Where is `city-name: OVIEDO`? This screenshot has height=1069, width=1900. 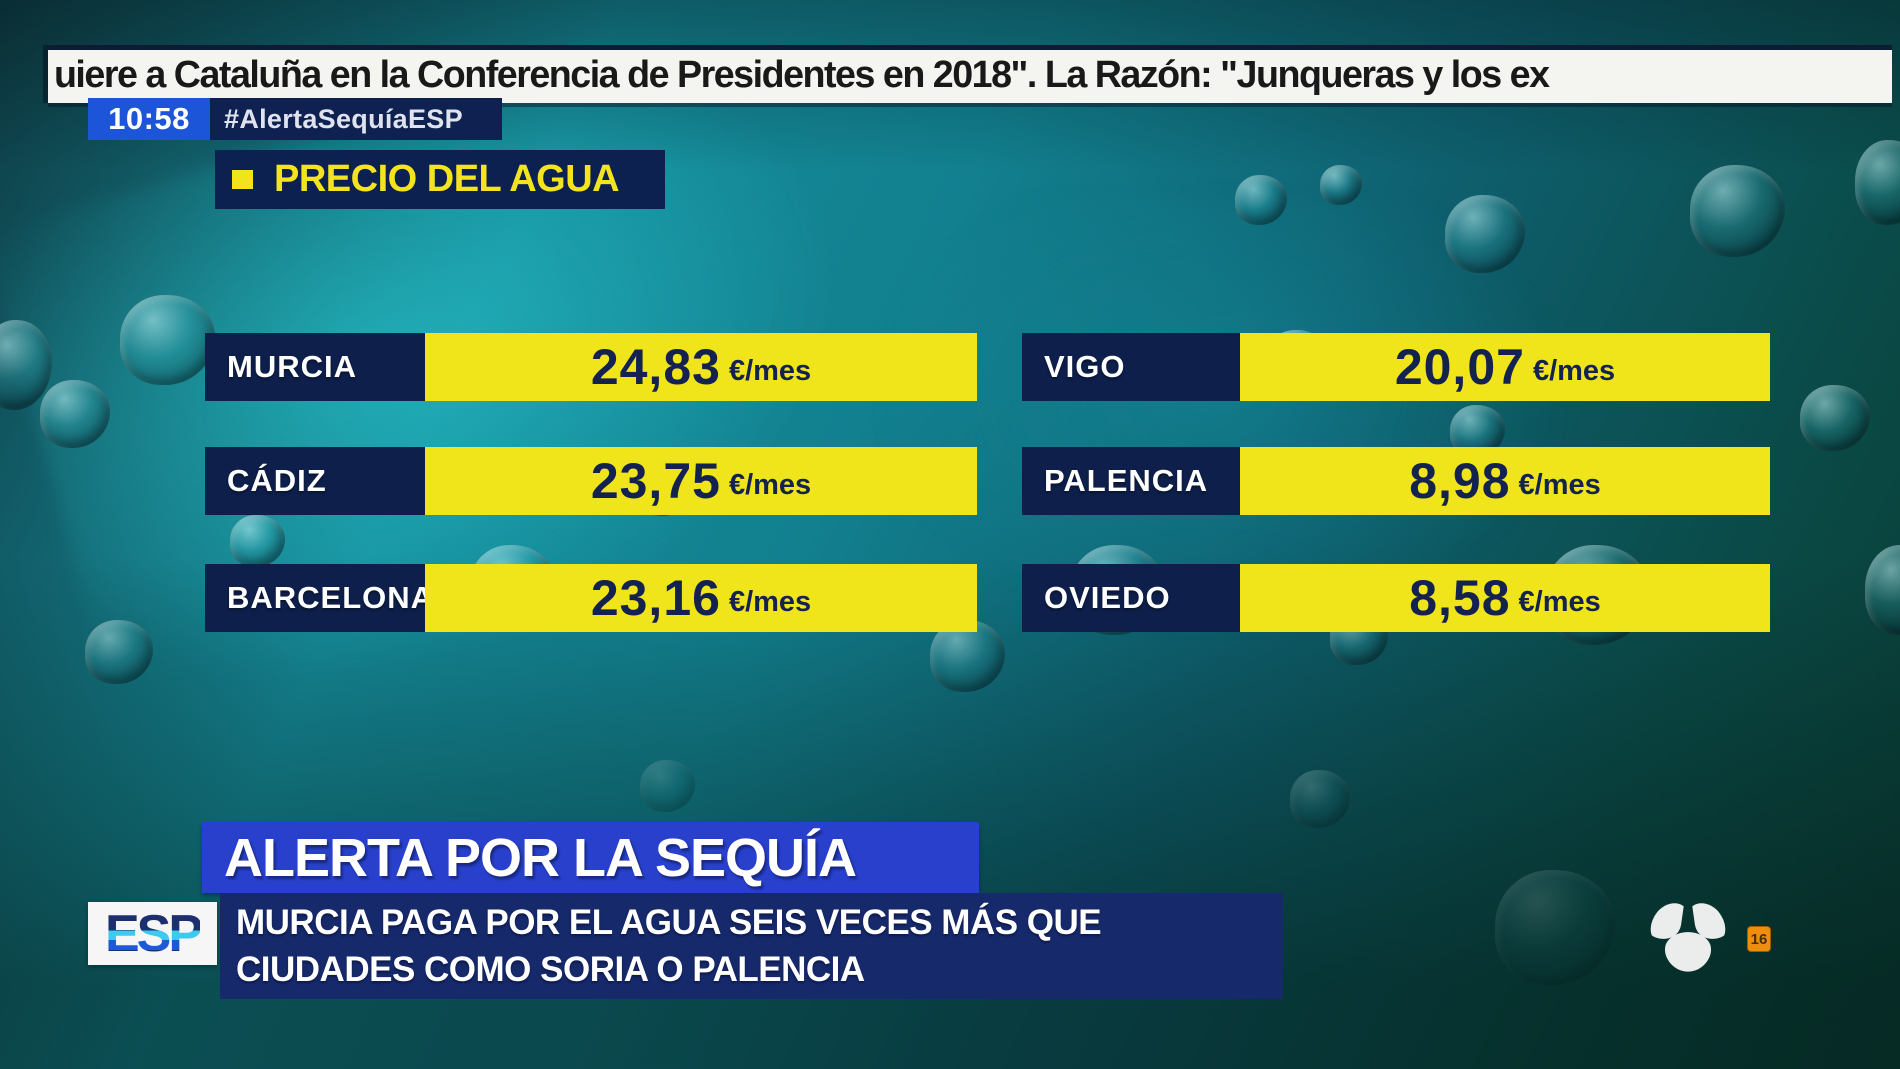 city-name: OVIEDO is located at coordinates (1107, 597).